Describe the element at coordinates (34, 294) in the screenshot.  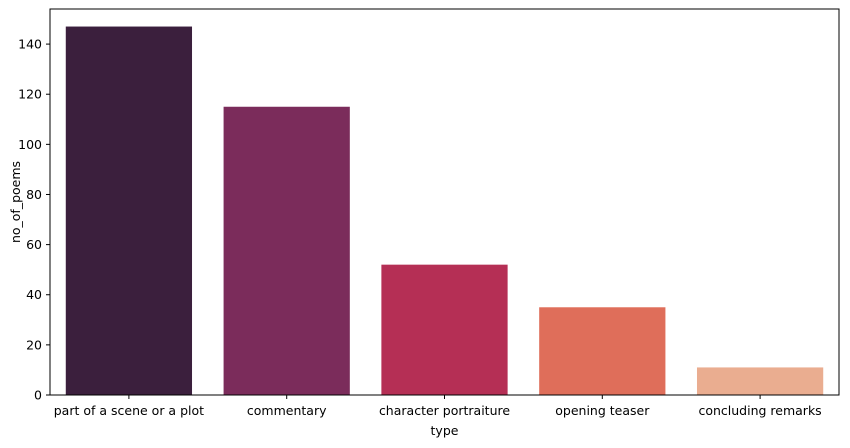
I see `y-tick-label: 40` at that location.